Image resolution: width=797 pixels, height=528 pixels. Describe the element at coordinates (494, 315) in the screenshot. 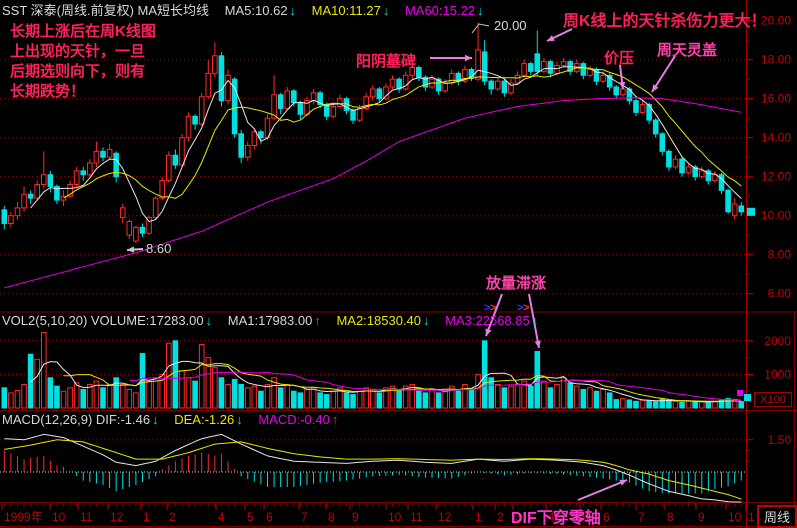

I see `annotation-arrow` at that location.